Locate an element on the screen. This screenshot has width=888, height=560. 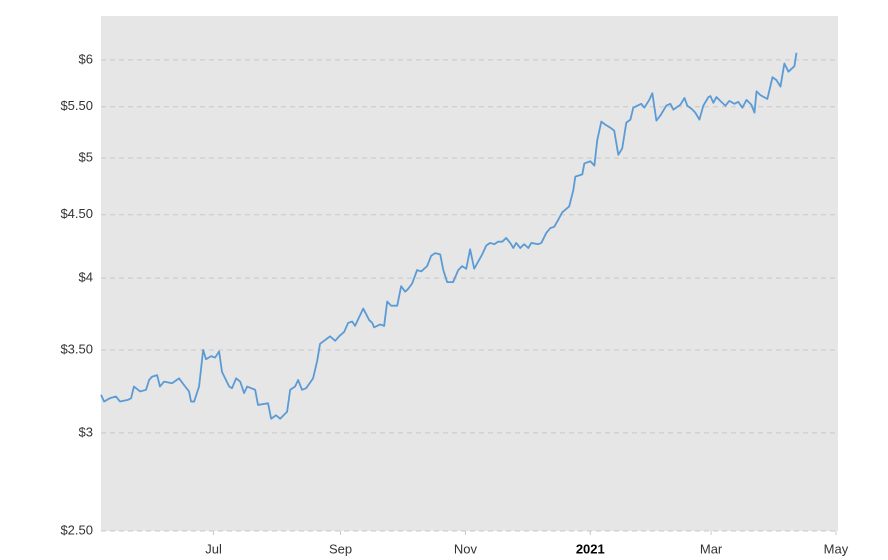
y-tick-label: $3.50 is located at coordinates (76, 348).